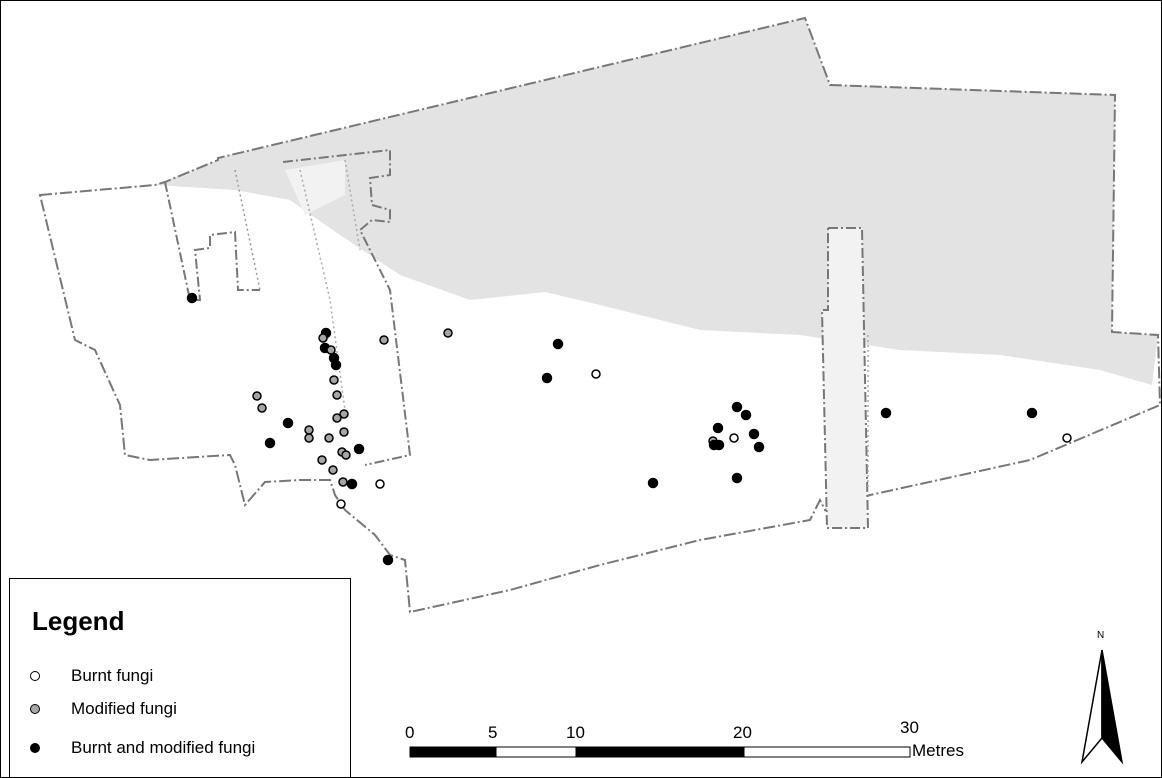 This screenshot has width=1162, height=778. I want to click on white-dot-icon, so click(35, 676).